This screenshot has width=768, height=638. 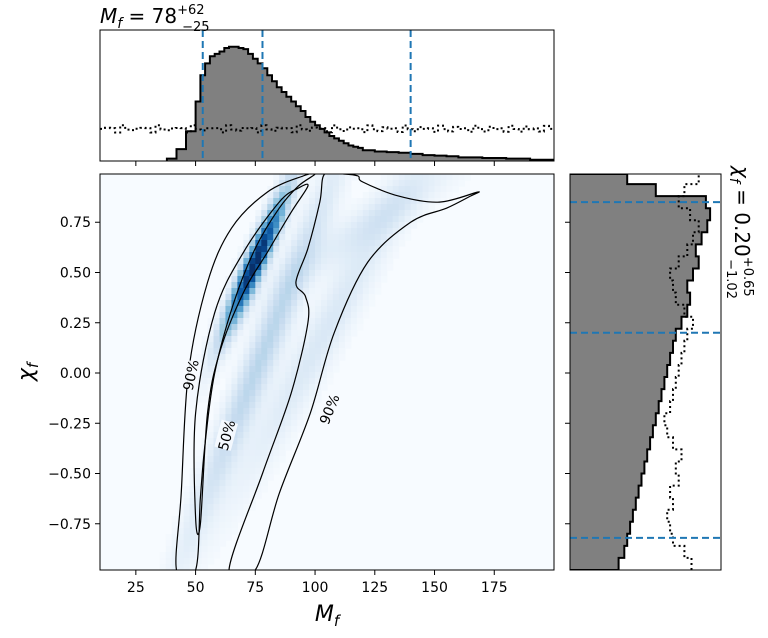 What do you see at coordinates (739, 232) in the screenshot?
I see `chi-marginal-title: χf = 0.20+0.65−1.02` at bounding box center [739, 232].